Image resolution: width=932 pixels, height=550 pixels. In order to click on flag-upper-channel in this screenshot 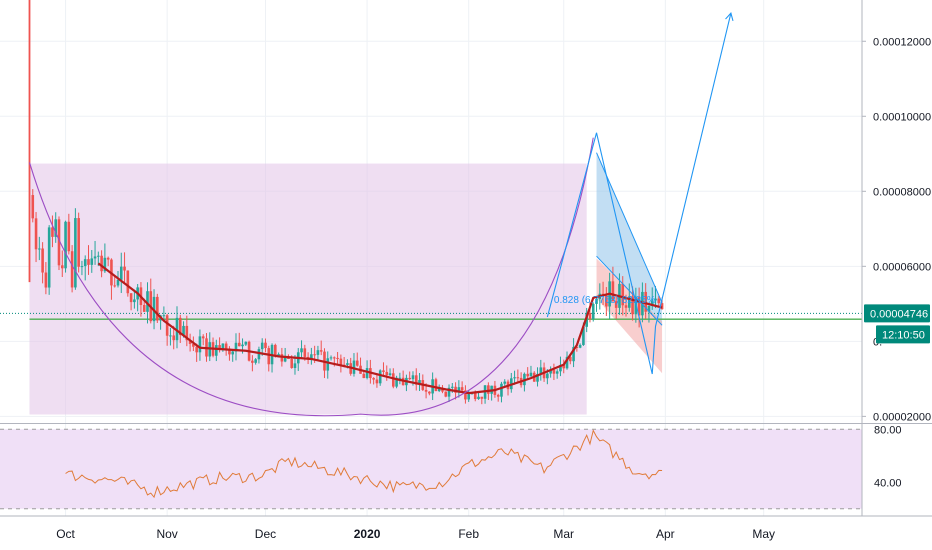, I will do `click(629, 239)`.